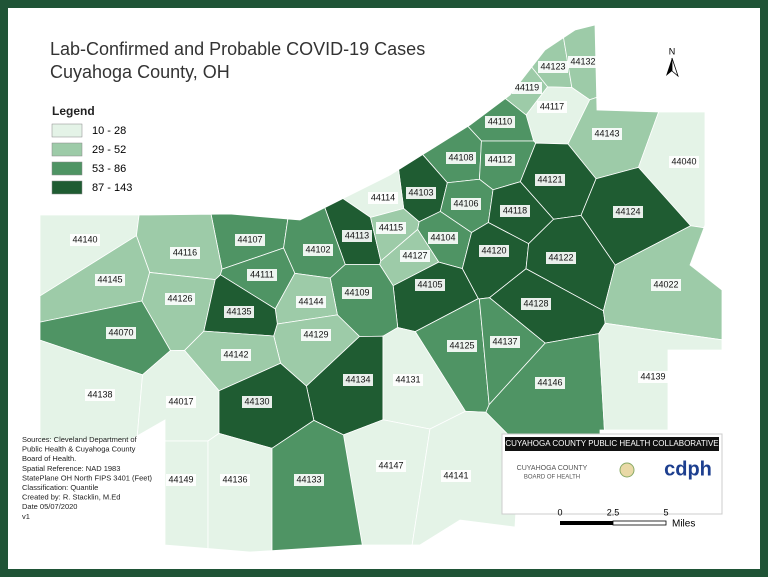 Image resolution: width=768 pixels, height=577 pixels. I want to click on legend-label: 53 - 86, so click(109, 169).